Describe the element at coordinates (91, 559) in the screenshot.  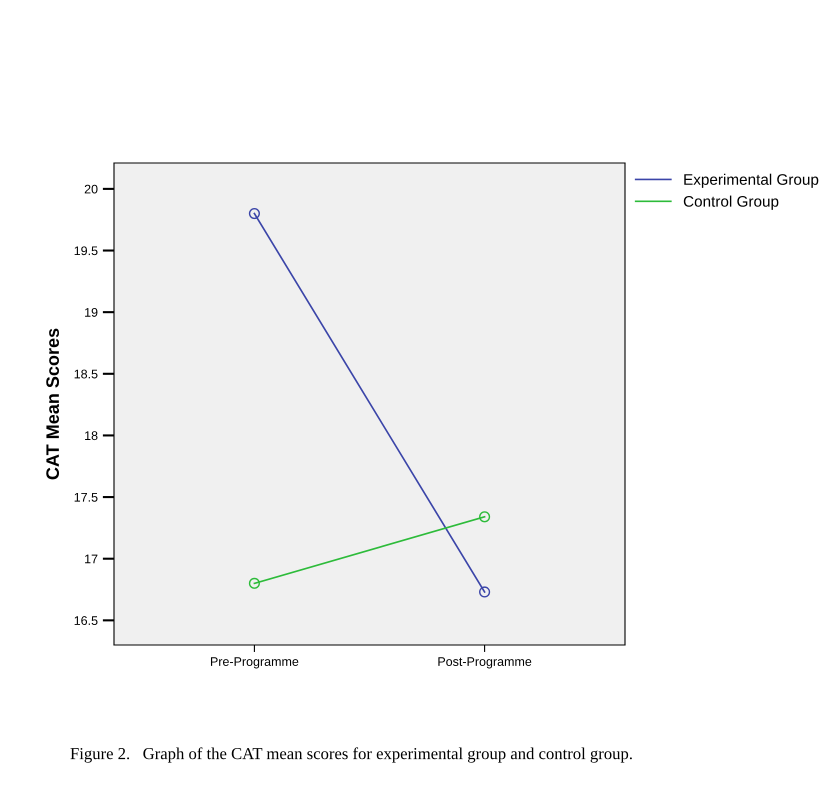
I see `y-tick-label: 17` at that location.